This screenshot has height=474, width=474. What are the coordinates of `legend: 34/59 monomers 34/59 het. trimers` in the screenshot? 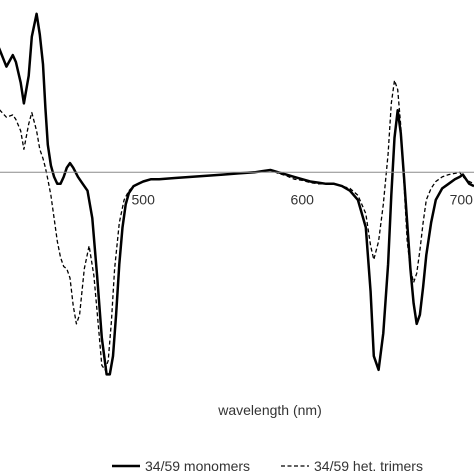 It's located at (267, 466).